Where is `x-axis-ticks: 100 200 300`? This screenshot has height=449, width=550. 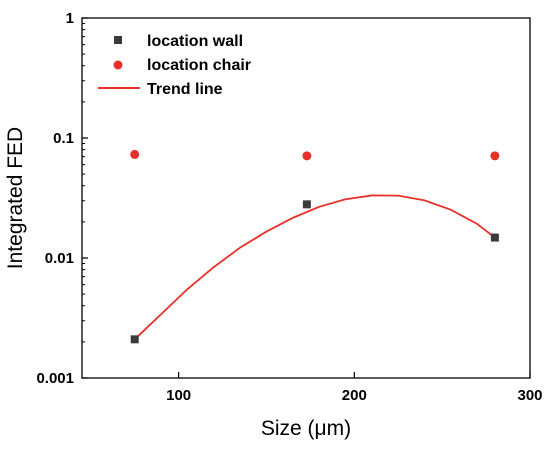 x-axis-ticks: 100 200 300 is located at coordinates (354, 388).